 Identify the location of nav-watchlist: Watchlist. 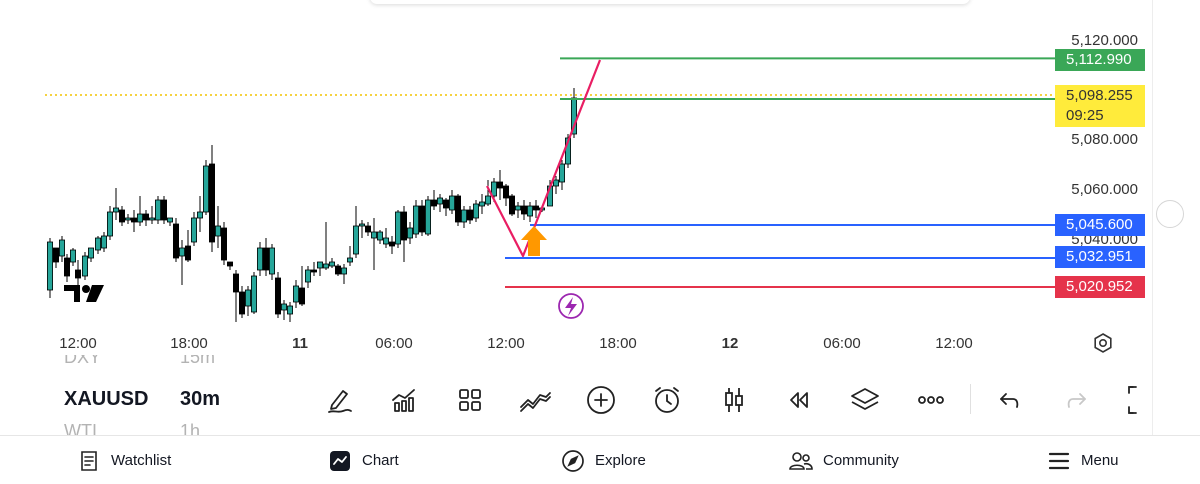
(124, 460).